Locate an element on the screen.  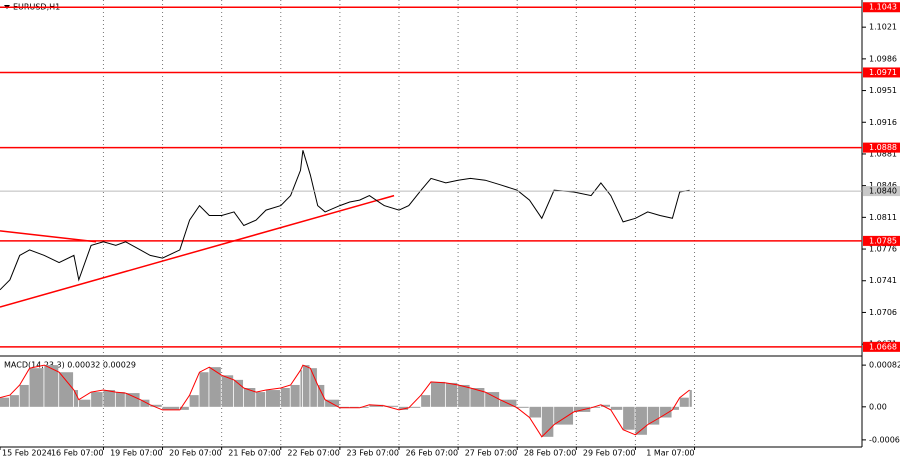
x-tick-label: 28 Feb 07:00 is located at coordinates (550, 453).